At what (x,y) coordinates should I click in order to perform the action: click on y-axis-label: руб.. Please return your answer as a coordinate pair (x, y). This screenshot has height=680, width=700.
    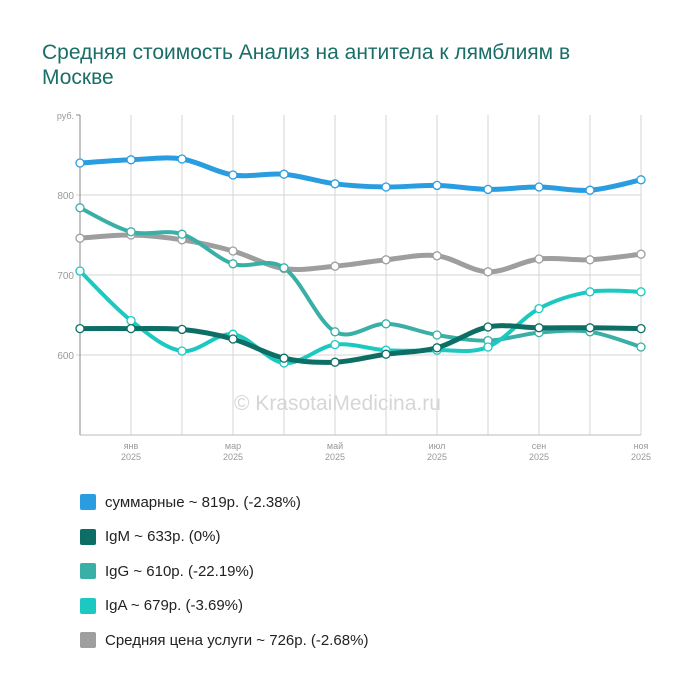
    Looking at the image, I should click on (65, 116).